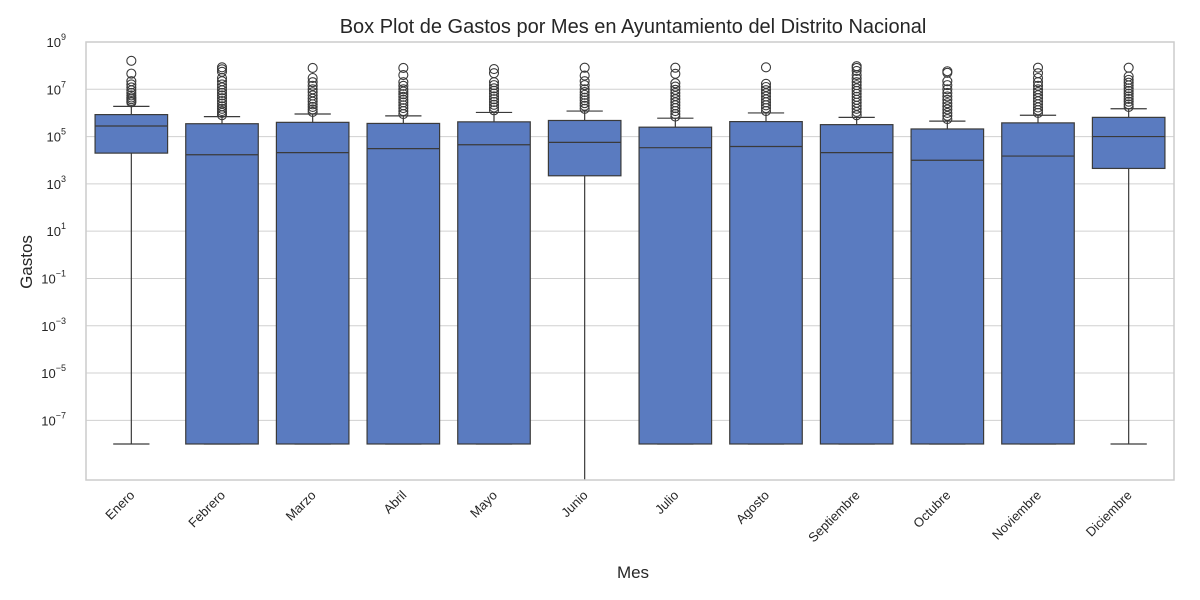 The height and width of the screenshot is (600, 1200). Describe the element at coordinates (752, 507) in the screenshot. I see `x-tick-label: Agosto` at that location.